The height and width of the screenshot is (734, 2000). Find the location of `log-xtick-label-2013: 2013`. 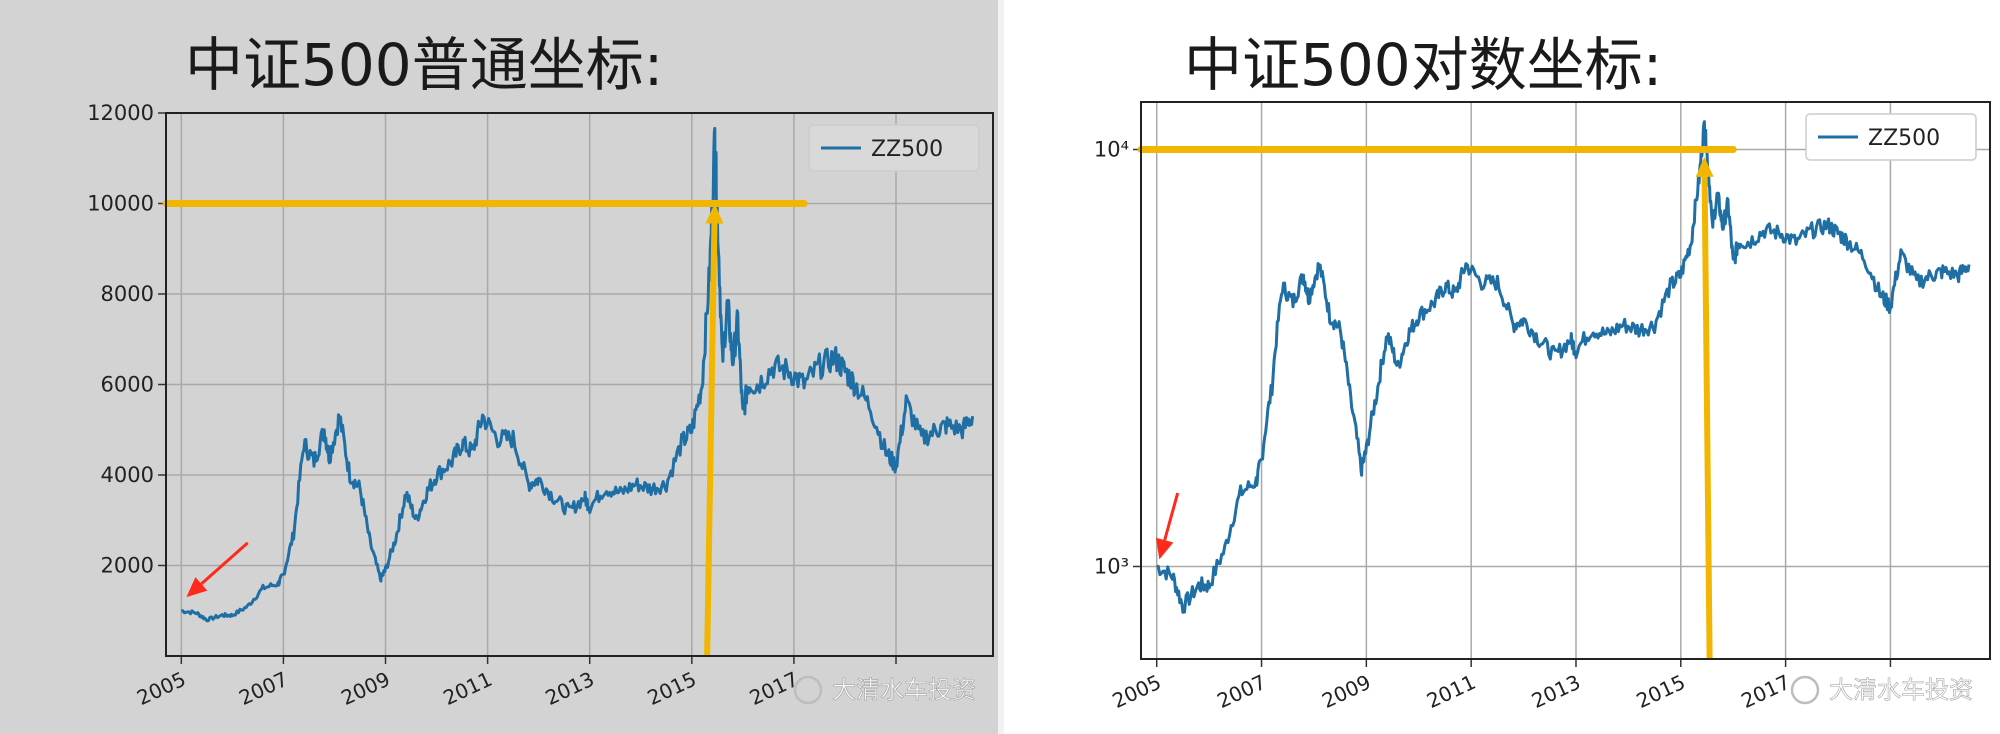

log-xtick-label-2013: 2013 is located at coordinates (1556, 691).